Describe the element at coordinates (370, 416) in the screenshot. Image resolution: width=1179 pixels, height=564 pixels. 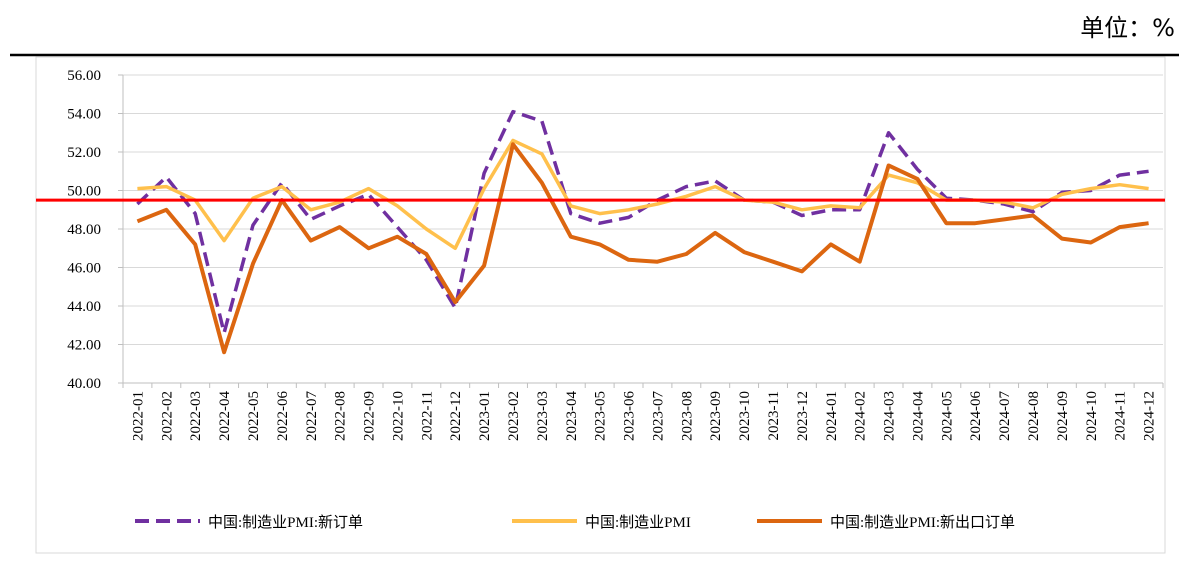
I see `x-tick-label: 2022-09` at that location.